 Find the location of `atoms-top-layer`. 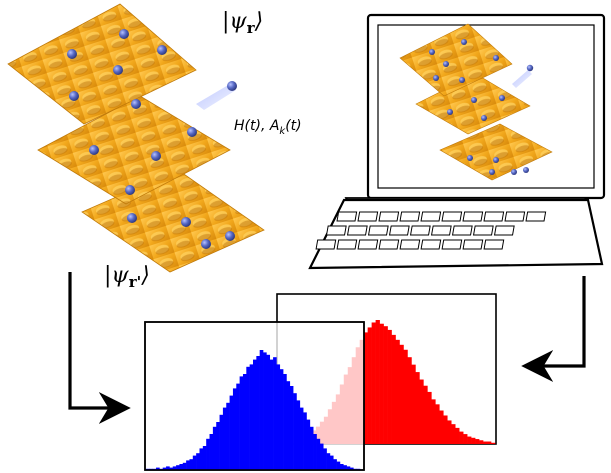

atoms-top-layer is located at coordinates (152, 69).